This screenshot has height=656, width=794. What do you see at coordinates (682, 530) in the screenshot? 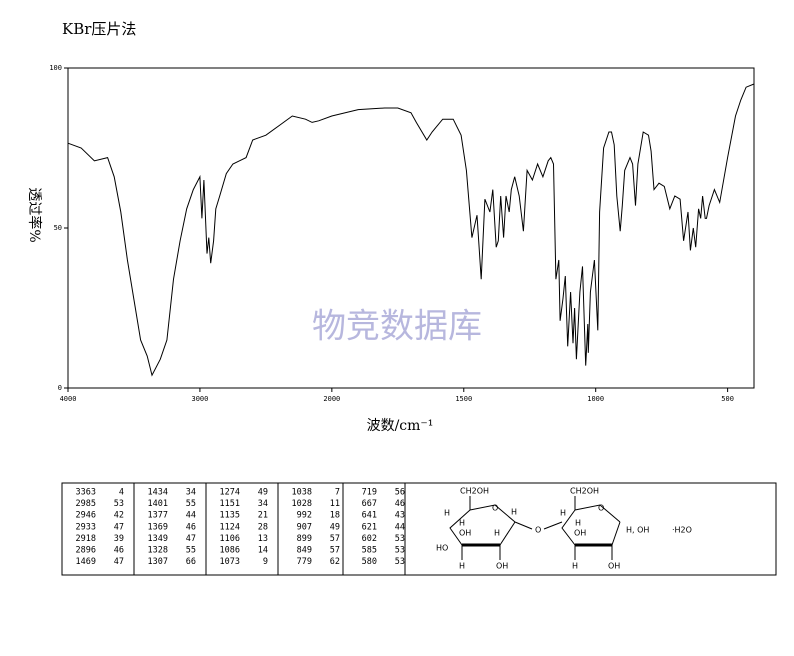
I see `atom-label: ·H2O` at bounding box center [682, 530].